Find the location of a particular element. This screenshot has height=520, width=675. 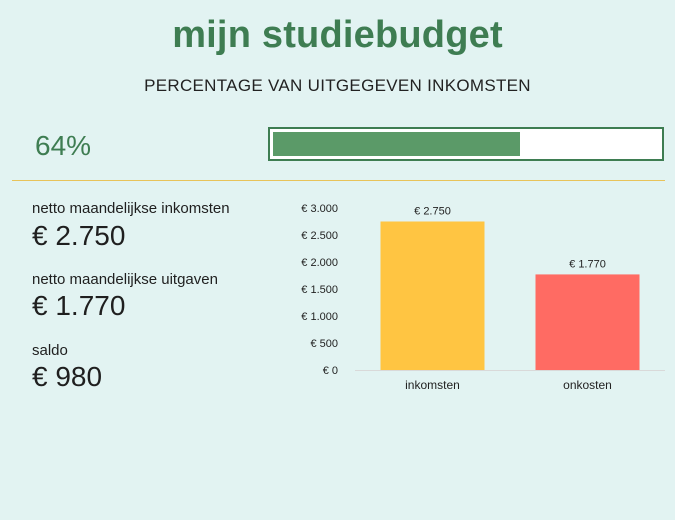

y-tick-label: € 3.000 is located at coordinates (319, 209).